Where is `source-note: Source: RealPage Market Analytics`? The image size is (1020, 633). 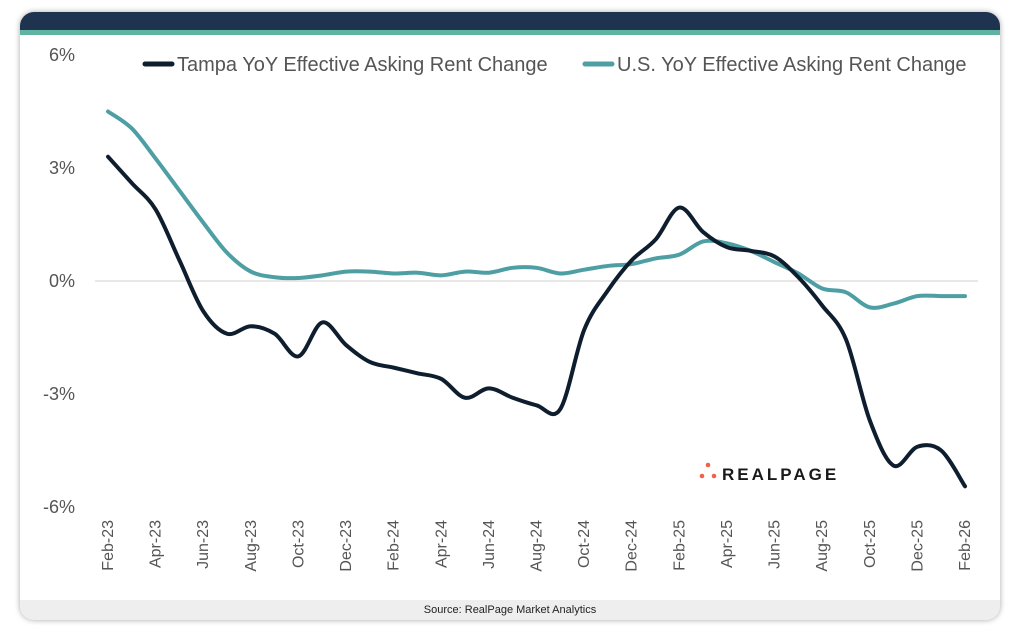 source-note: Source: RealPage Market Analytics is located at coordinates (510, 610).